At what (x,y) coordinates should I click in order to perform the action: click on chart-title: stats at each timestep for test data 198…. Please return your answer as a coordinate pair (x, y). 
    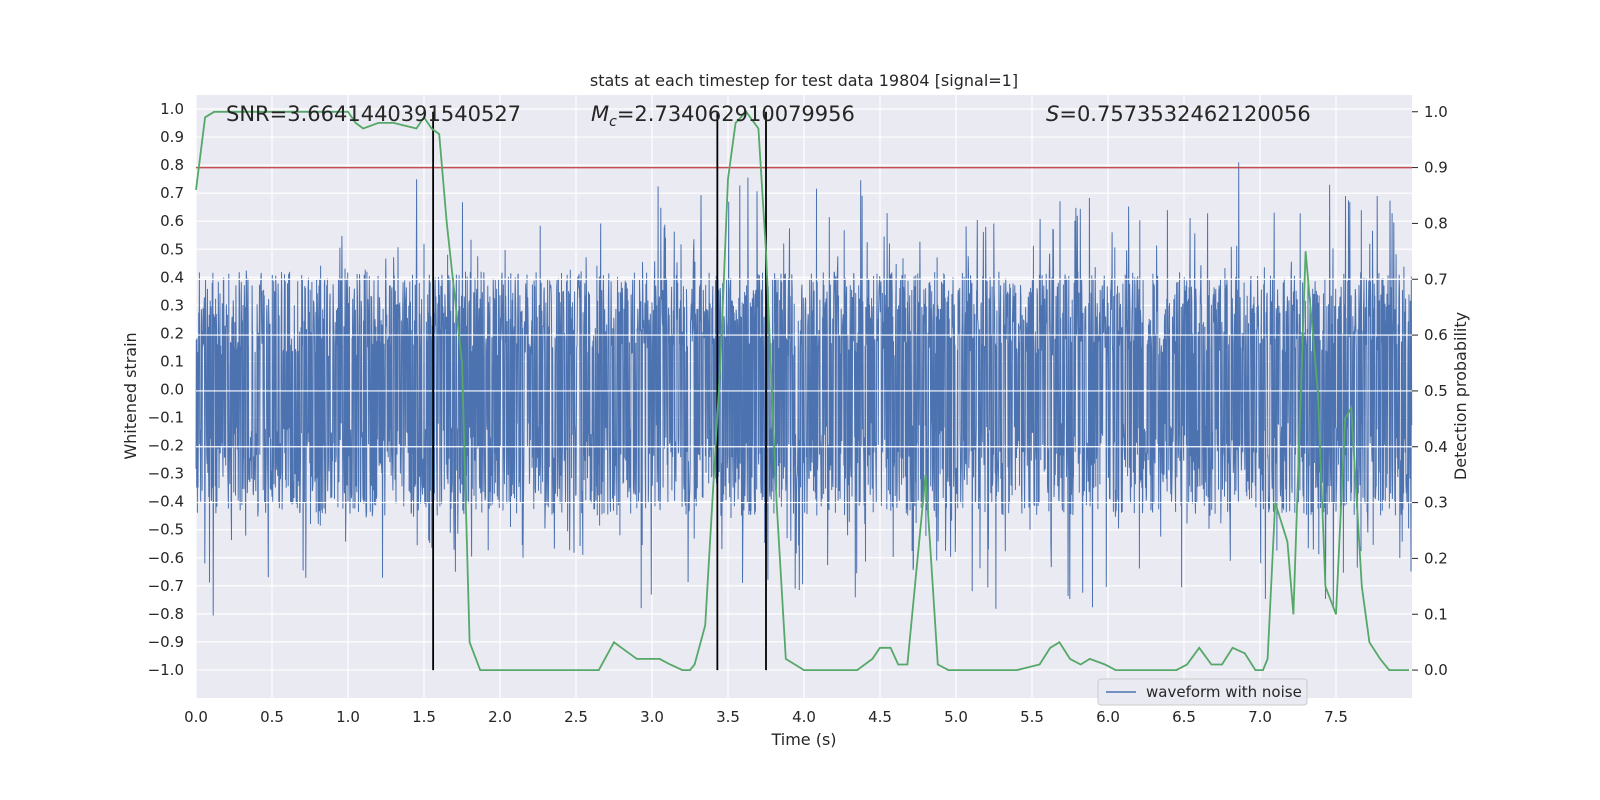
    Looking at the image, I should click on (804, 80).